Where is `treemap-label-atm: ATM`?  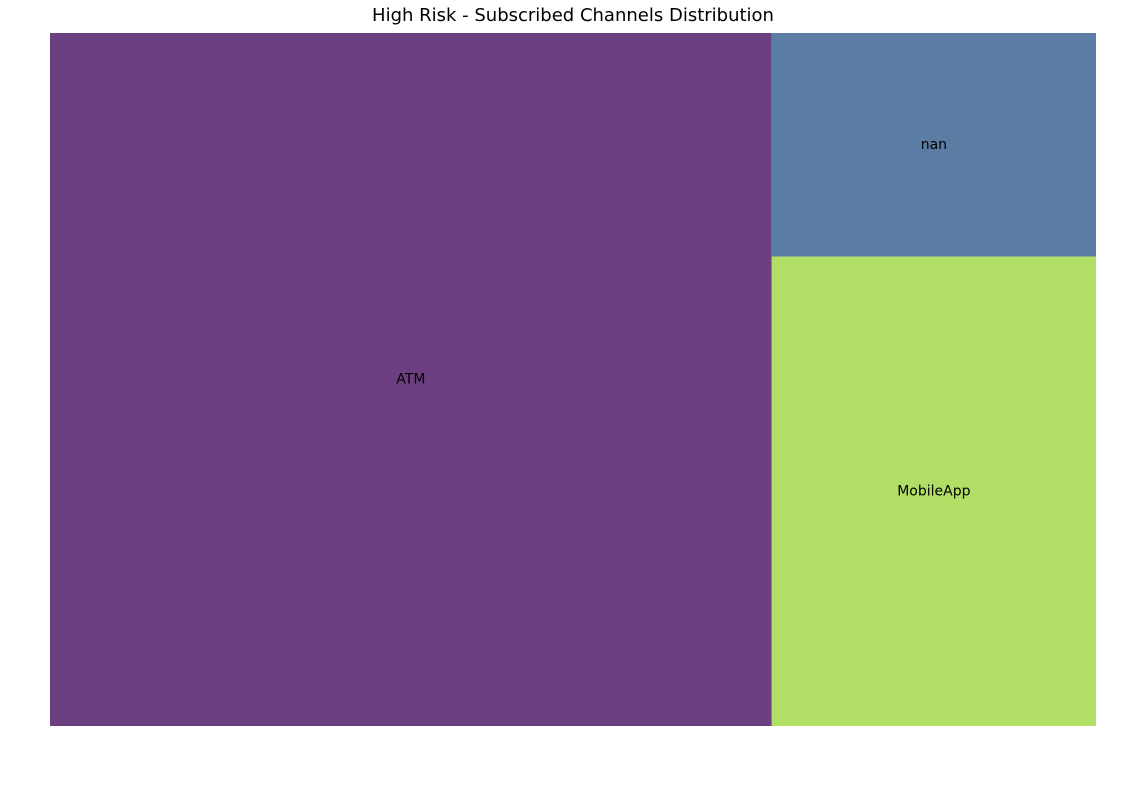
treemap-label-atm: ATM is located at coordinates (410, 380).